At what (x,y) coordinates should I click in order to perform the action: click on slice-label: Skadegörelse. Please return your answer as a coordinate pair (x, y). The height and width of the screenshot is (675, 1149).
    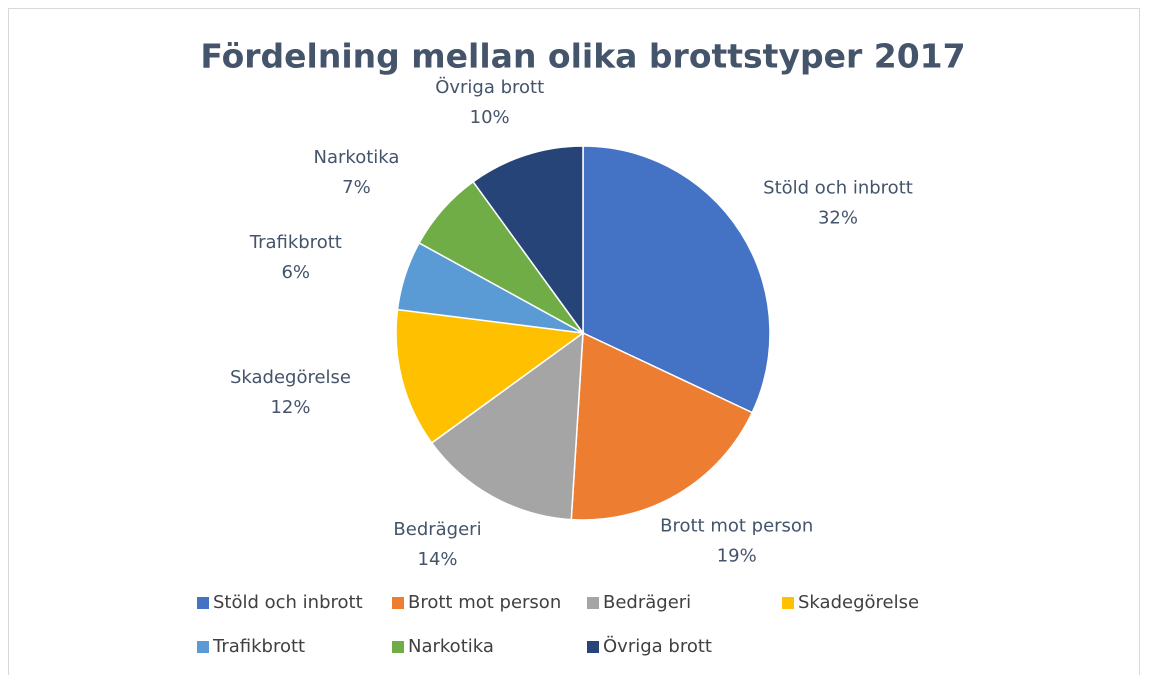
    Looking at the image, I should click on (290, 377).